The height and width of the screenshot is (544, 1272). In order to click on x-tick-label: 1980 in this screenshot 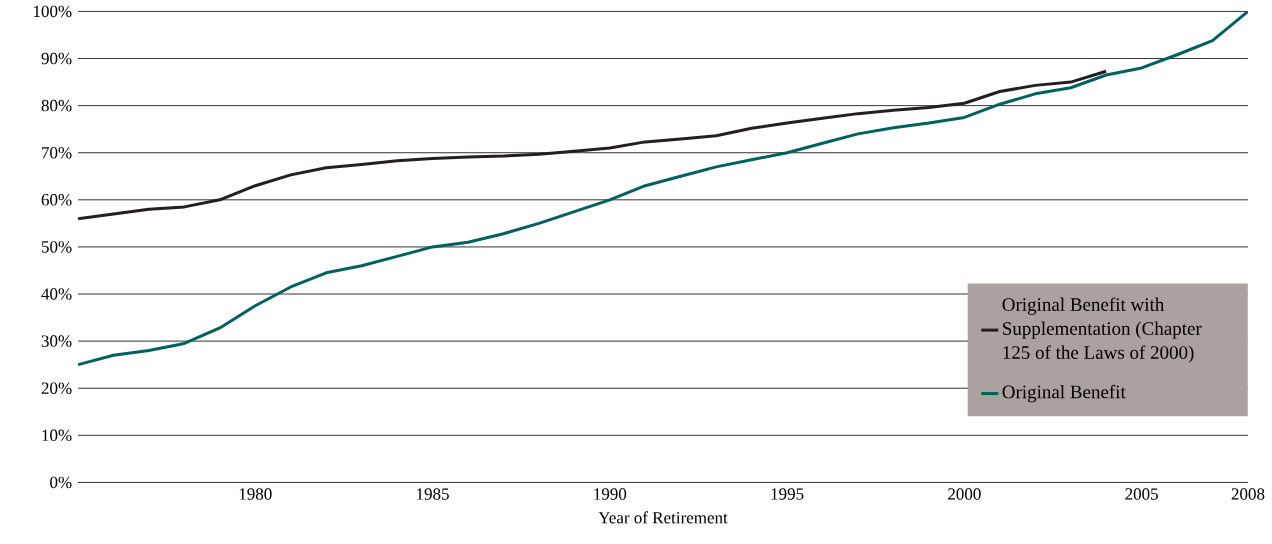, I will do `click(255, 494)`.